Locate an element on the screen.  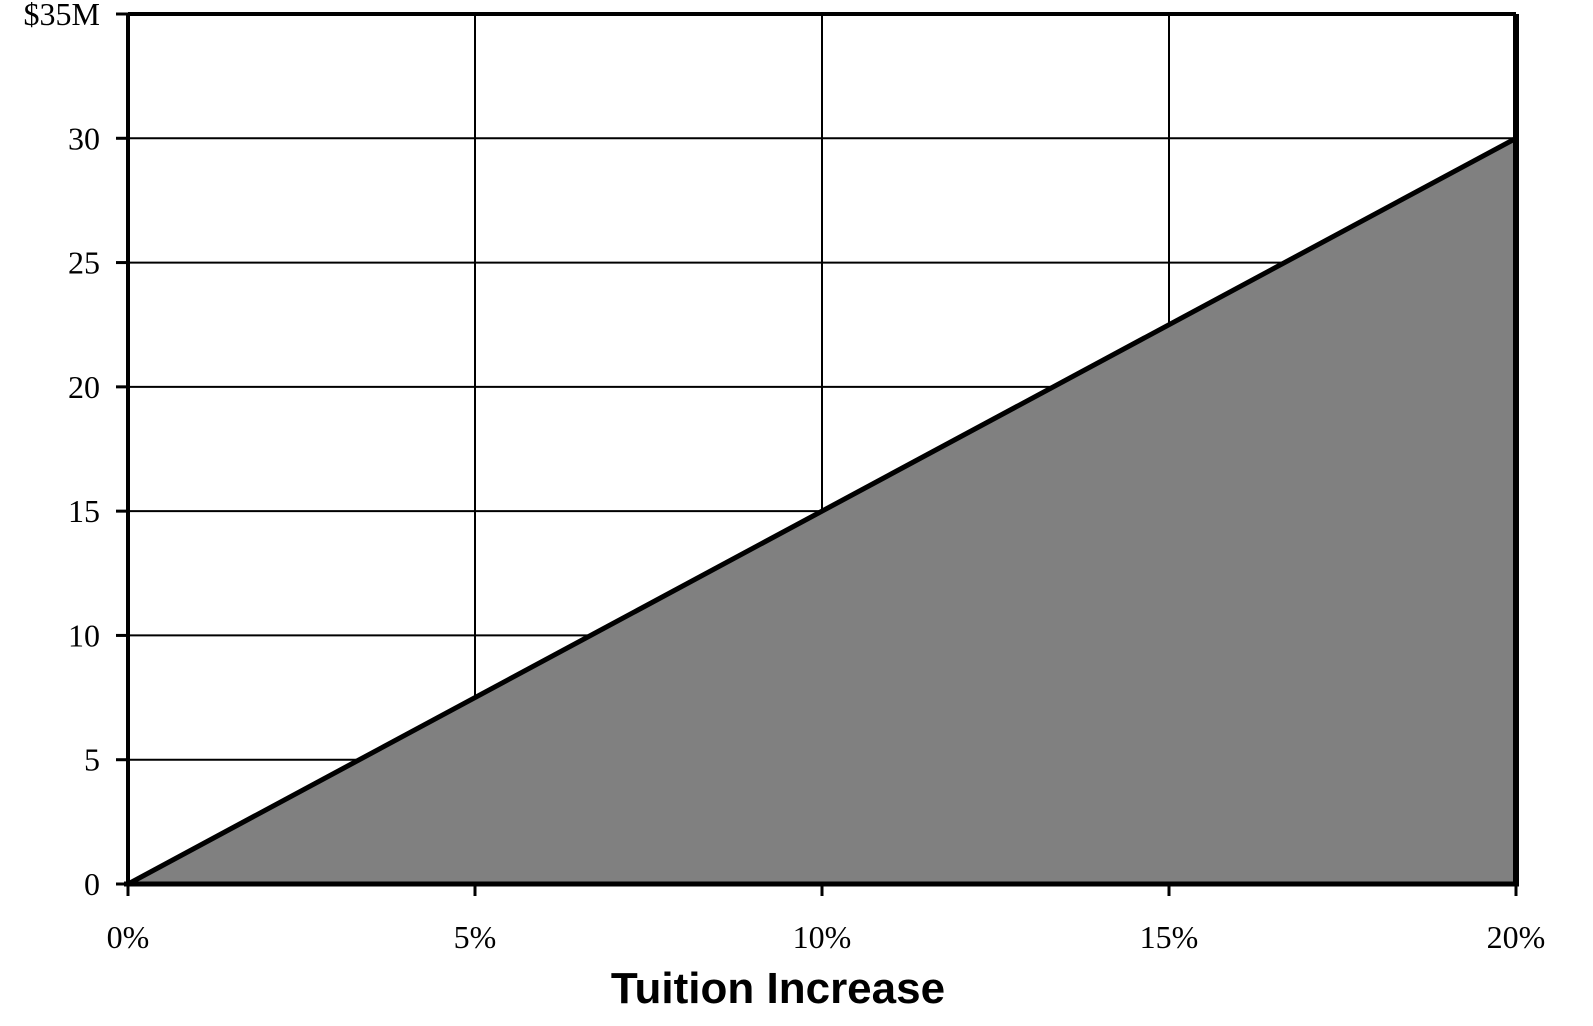
x-axis-title: Tuition Increase is located at coordinates (778, 988).